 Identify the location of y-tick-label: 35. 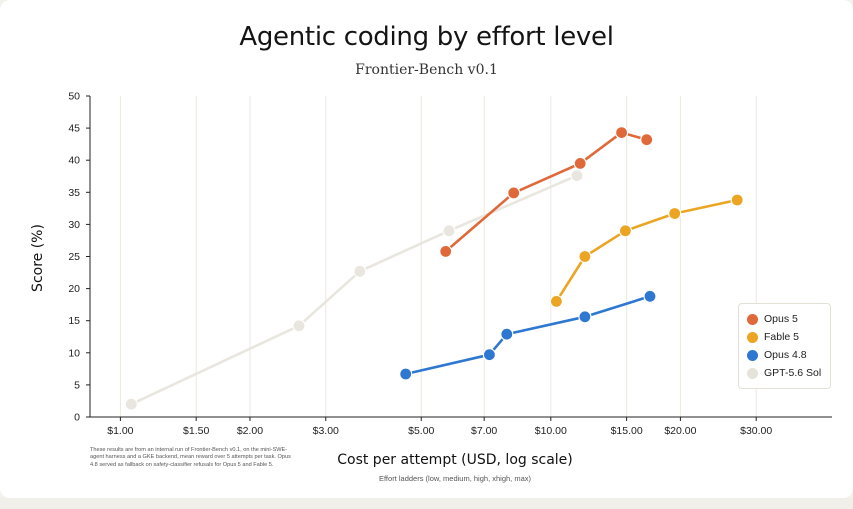
(74, 193).